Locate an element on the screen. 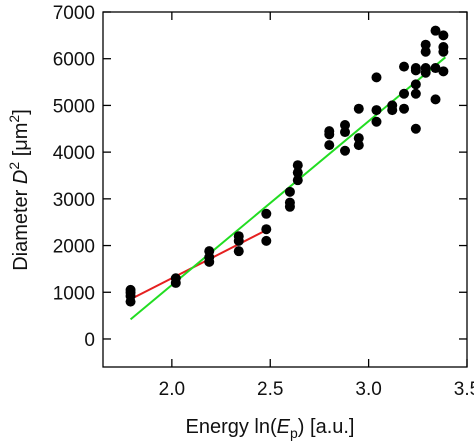 Image resolution: width=474 pixels, height=447 pixels. y-axis-title-unit-open: [μm is located at coordinates (21, 142).